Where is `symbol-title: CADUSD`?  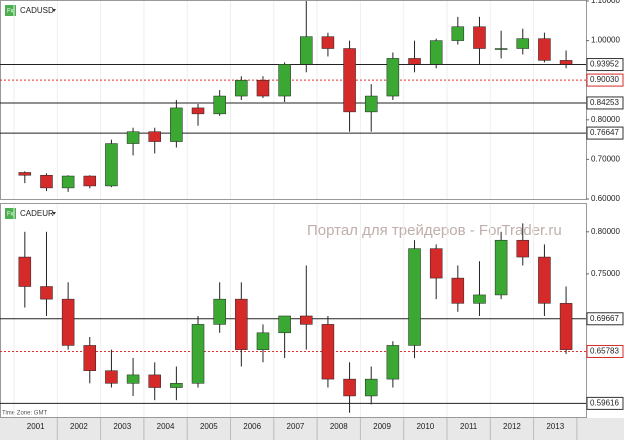
symbol-title: CADUSD is located at coordinates (37, 10).